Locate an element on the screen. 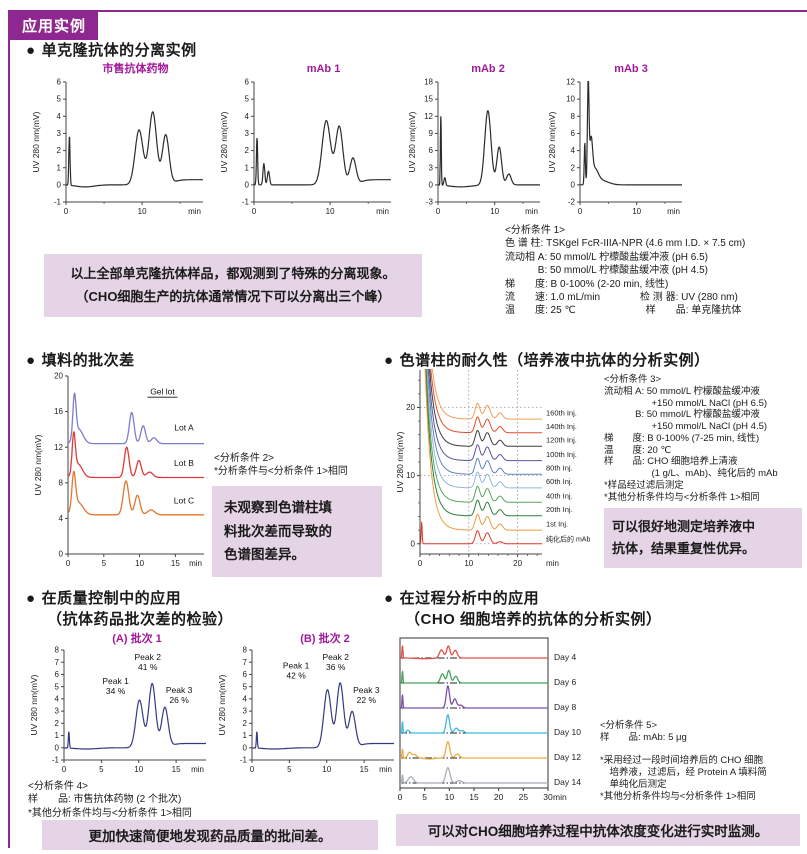 The width and height of the screenshot is (807, 854). svg-text: 12 is located at coordinates (570, 82).